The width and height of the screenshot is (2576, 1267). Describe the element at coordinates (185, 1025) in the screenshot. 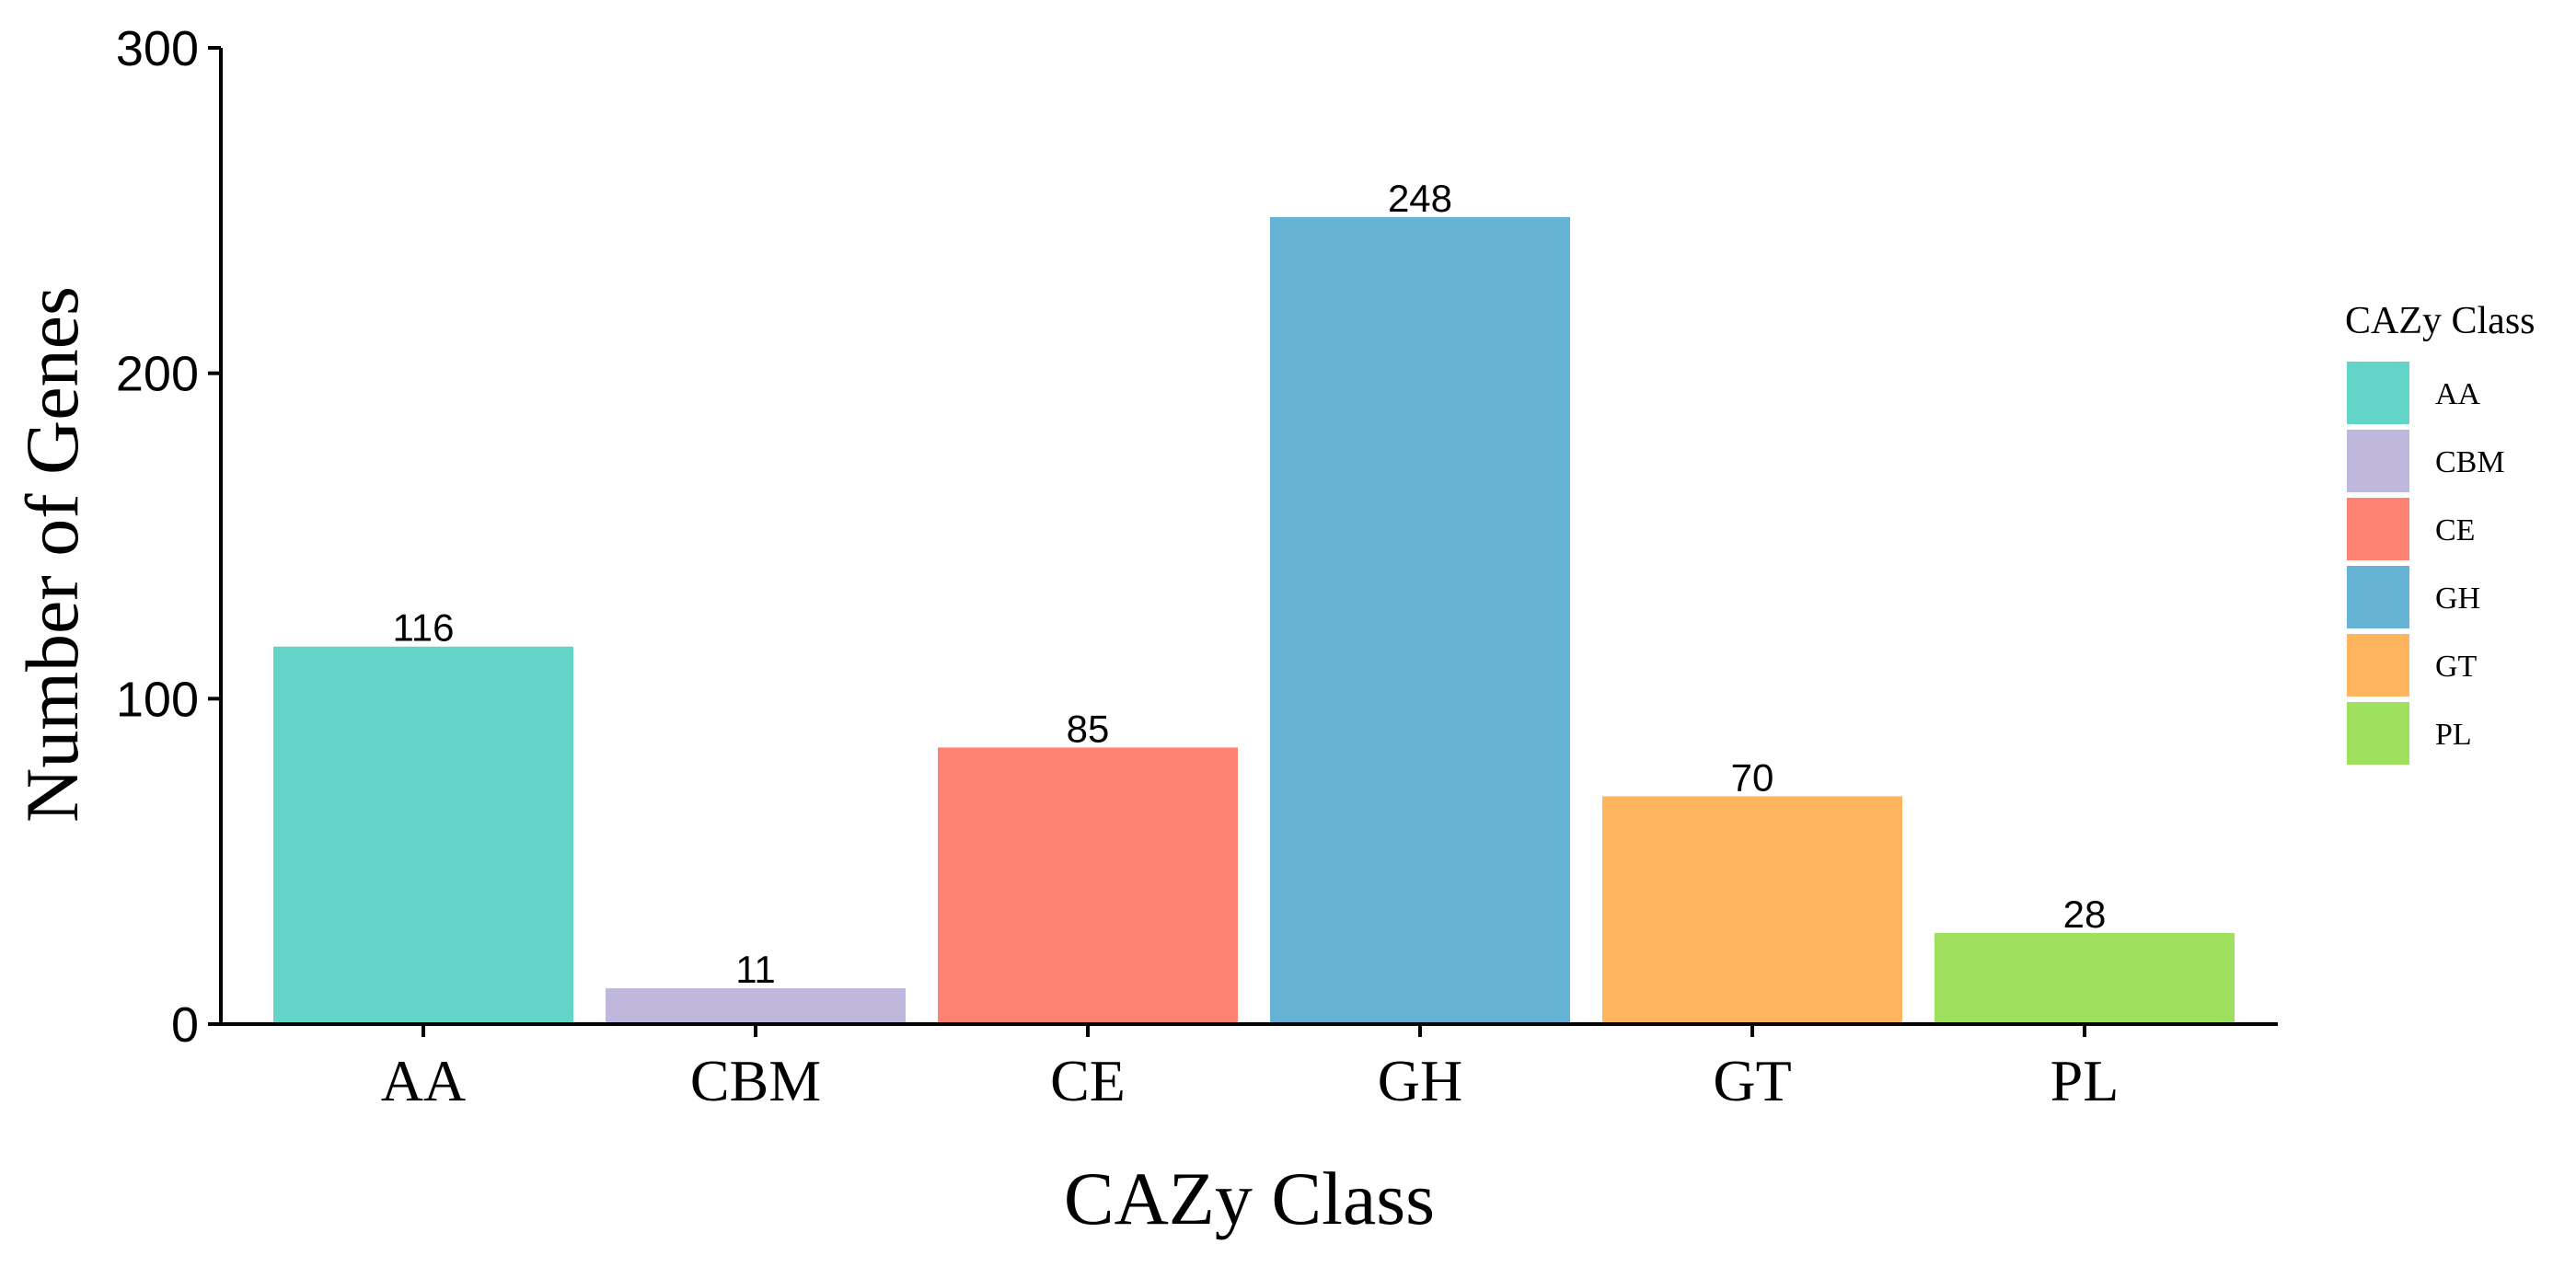

I see `y-tick-label: 0` at that location.